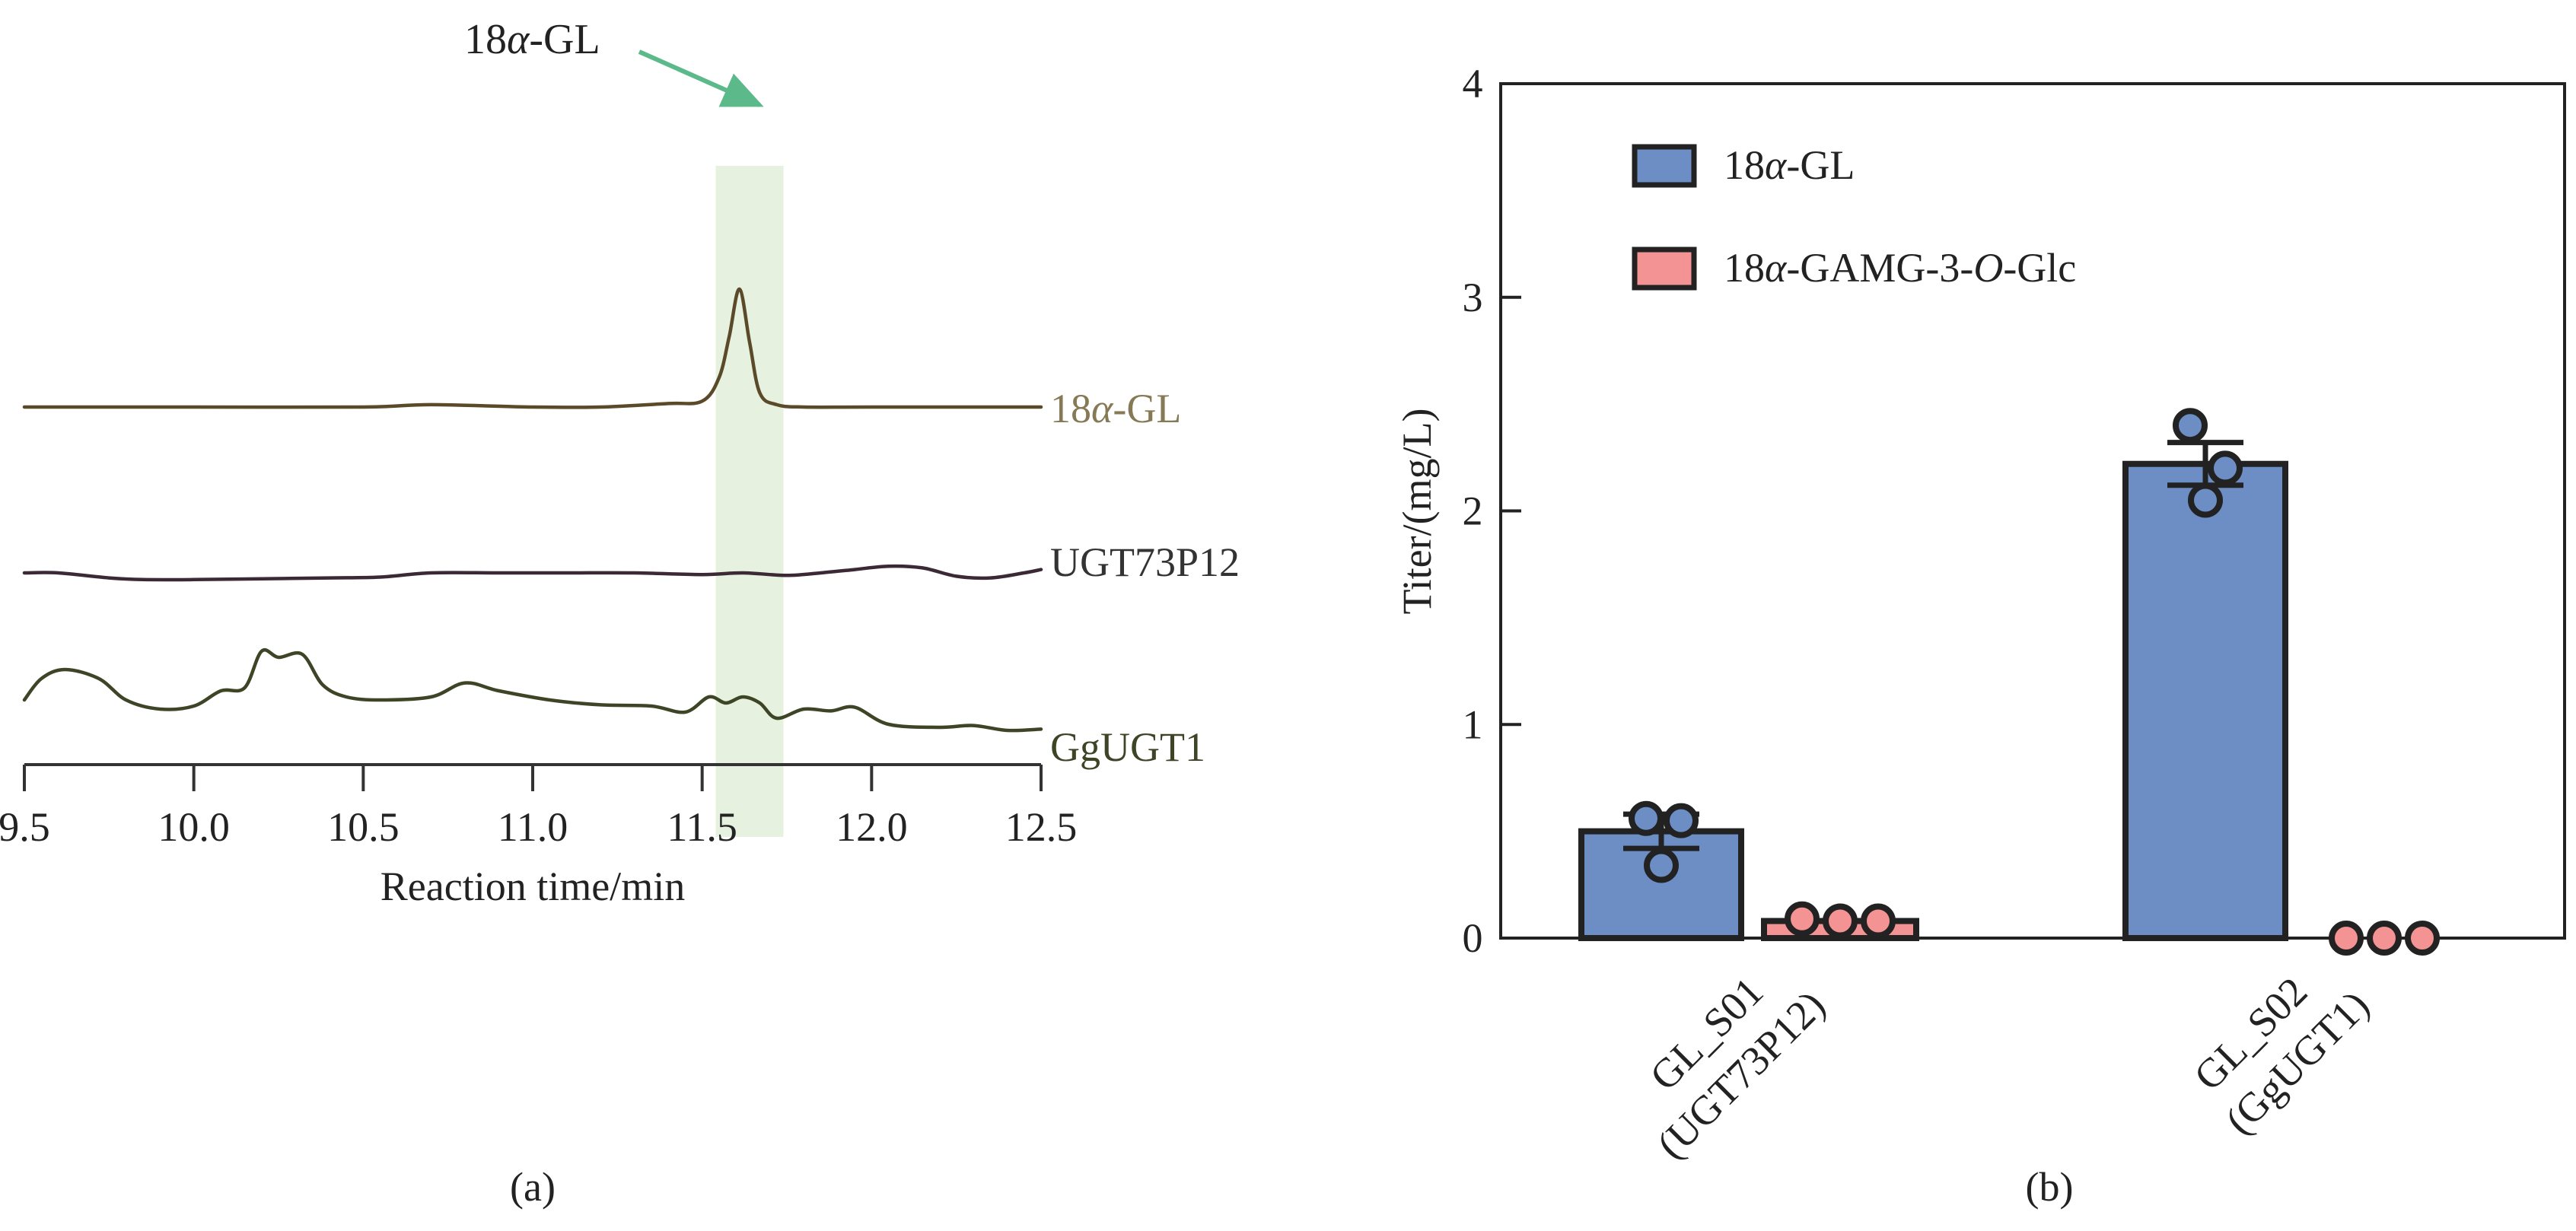 The height and width of the screenshot is (1231, 2576). I want to click on x-tick-label: 11.0, so click(533, 827).